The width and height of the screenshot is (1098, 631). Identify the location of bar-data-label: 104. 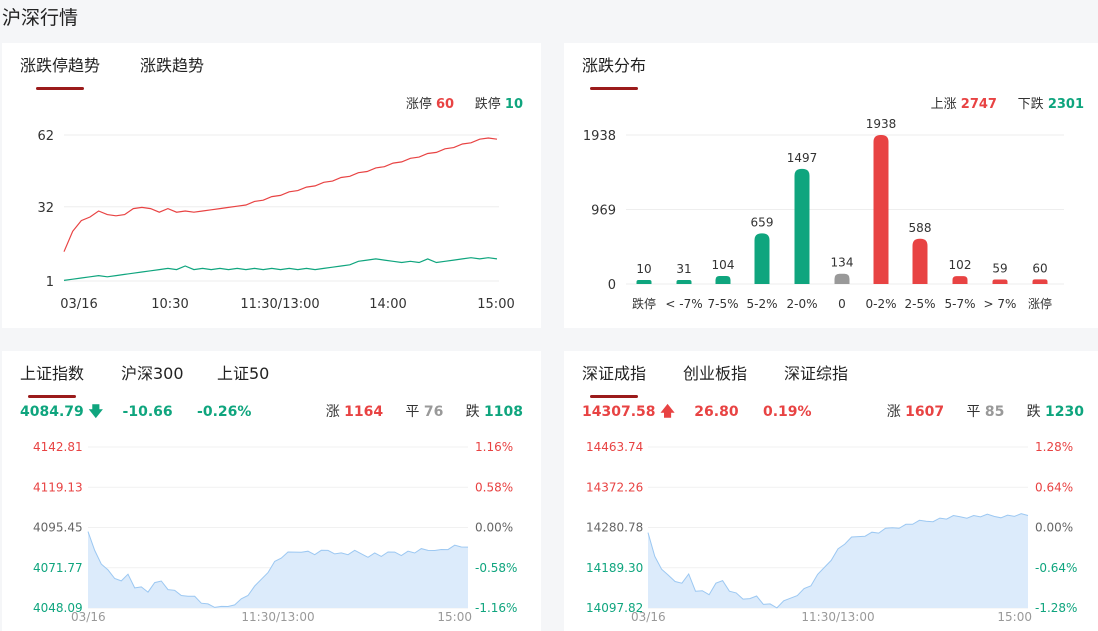
(723, 265).